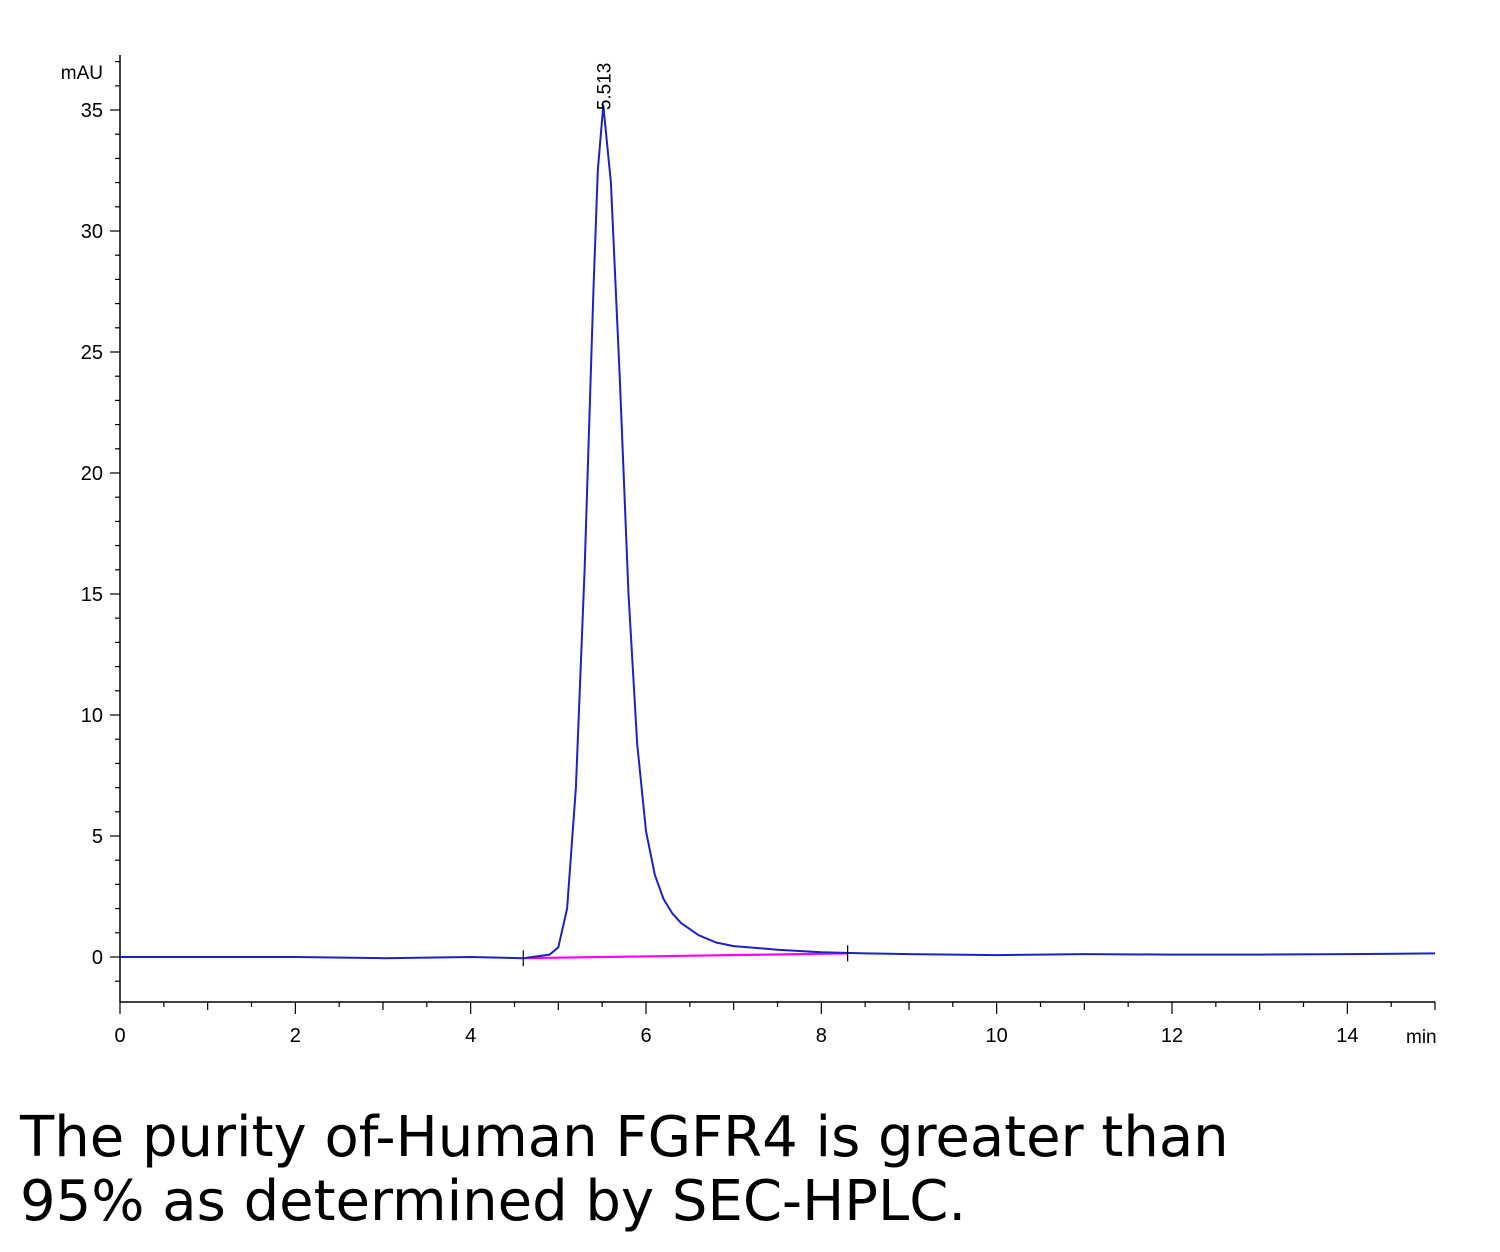 This screenshot has height=1252, width=1500. Describe the element at coordinates (997, 1036) in the screenshot. I see `x-tick-label: 10` at that location.